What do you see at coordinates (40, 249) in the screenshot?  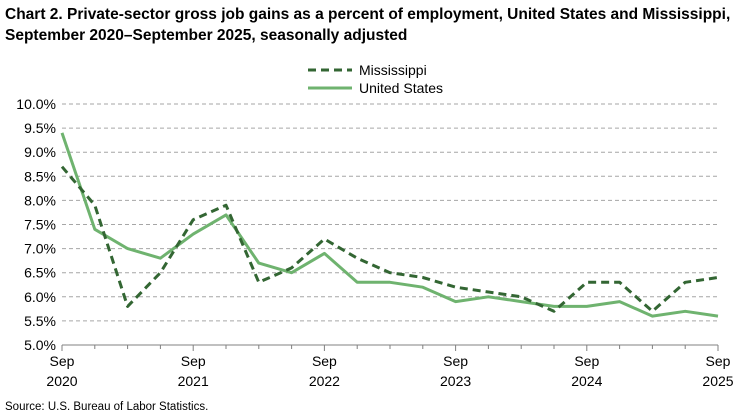 I see `y-tick-label: 7.0%` at bounding box center [40, 249].